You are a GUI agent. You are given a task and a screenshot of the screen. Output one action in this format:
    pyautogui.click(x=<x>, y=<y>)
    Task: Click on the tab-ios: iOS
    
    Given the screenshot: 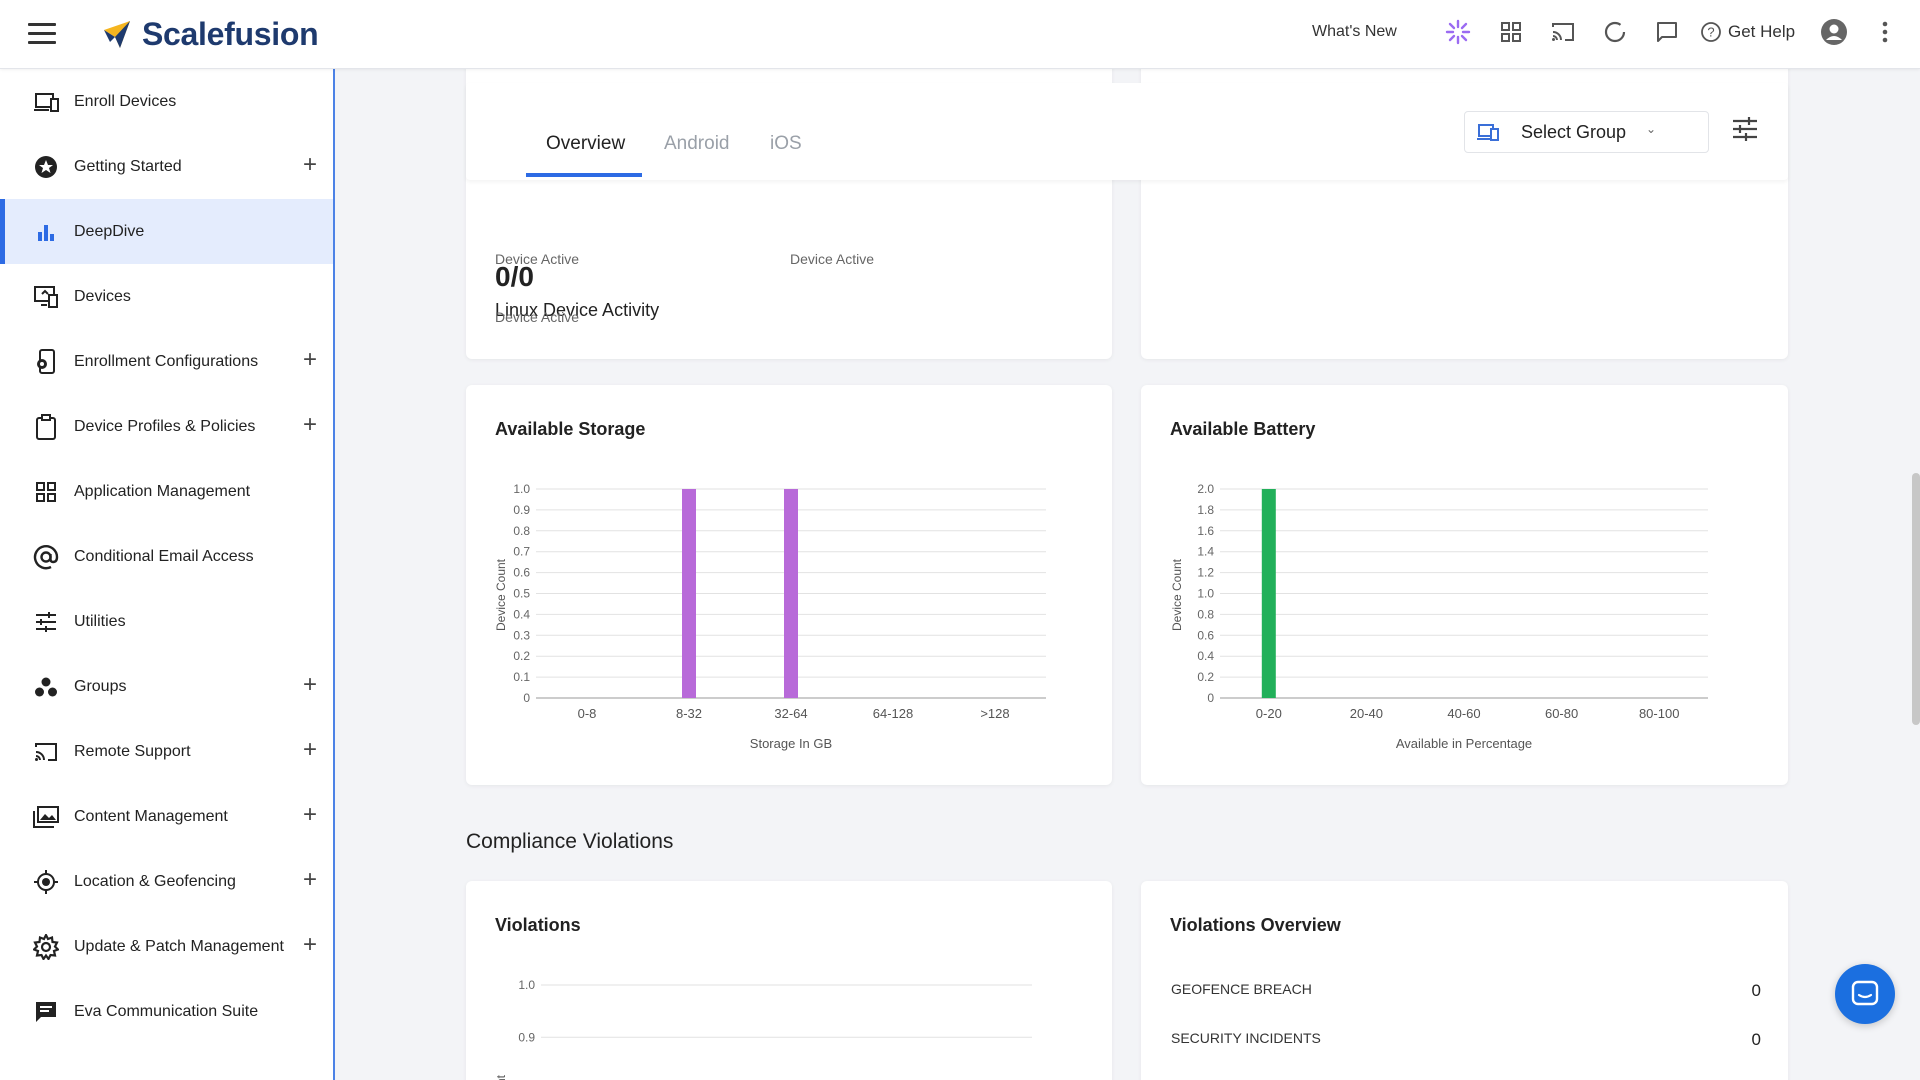 What is the action you would take?
    pyautogui.click(x=786, y=143)
    